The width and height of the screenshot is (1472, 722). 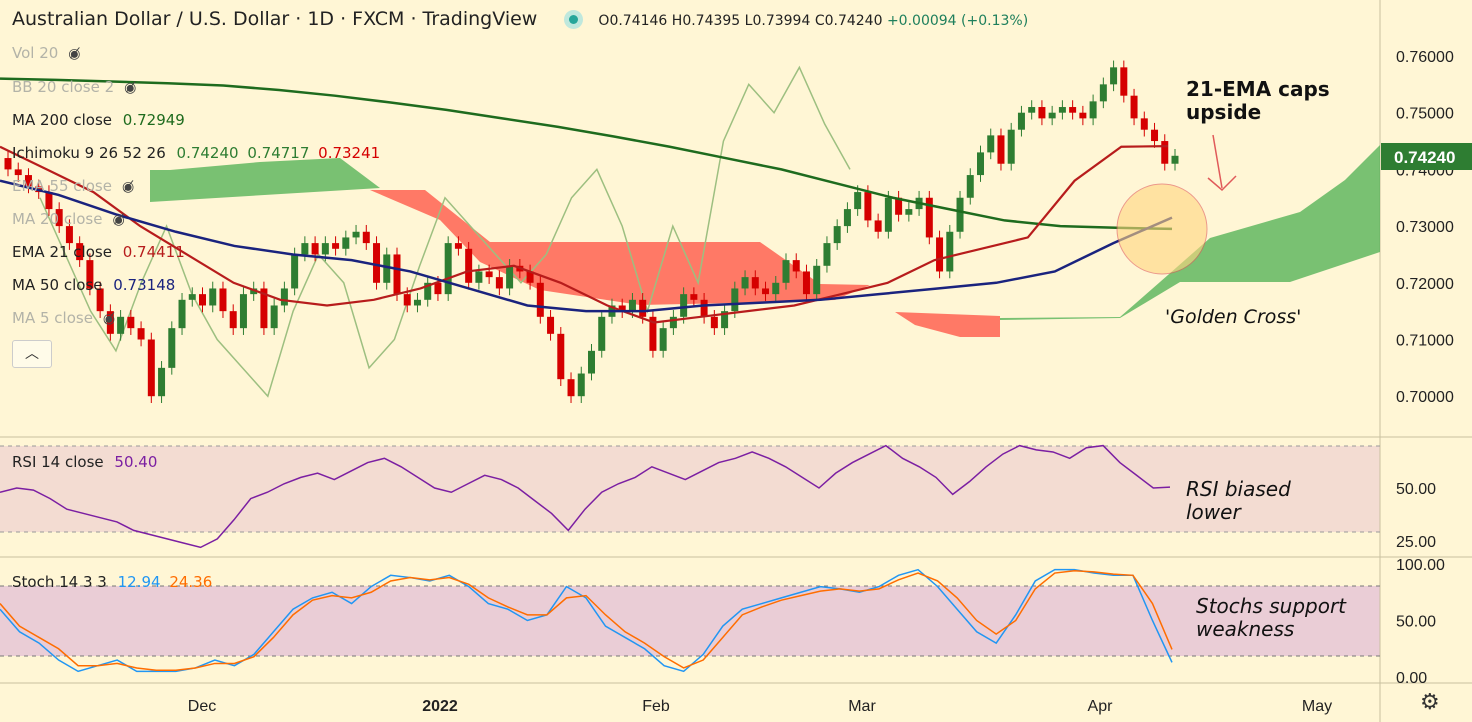 What do you see at coordinates (153, 252) in the screenshot?
I see `indicator-value: 0.74411` at bounding box center [153, 252].